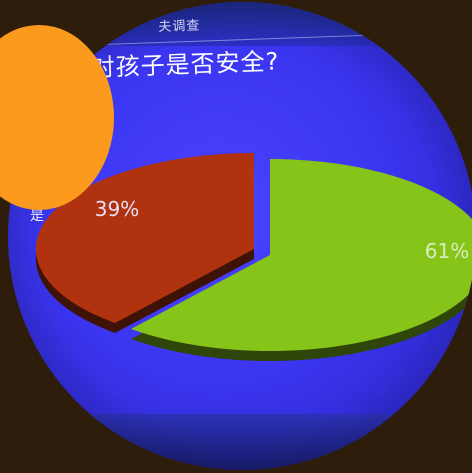 The image size is (472, 473). I want to click on pie-labels: 39% 61%, so click(282, 230).